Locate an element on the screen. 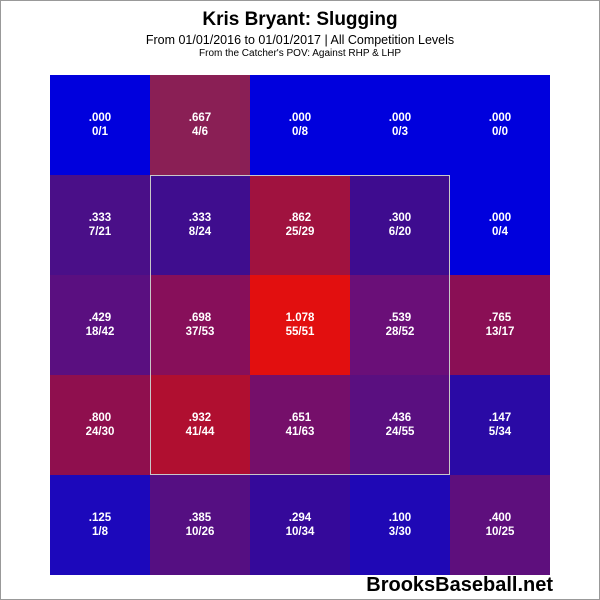 The image size is (600, 600). heatmap-cell: .000 0/3 is located at coordinates (400, 125).